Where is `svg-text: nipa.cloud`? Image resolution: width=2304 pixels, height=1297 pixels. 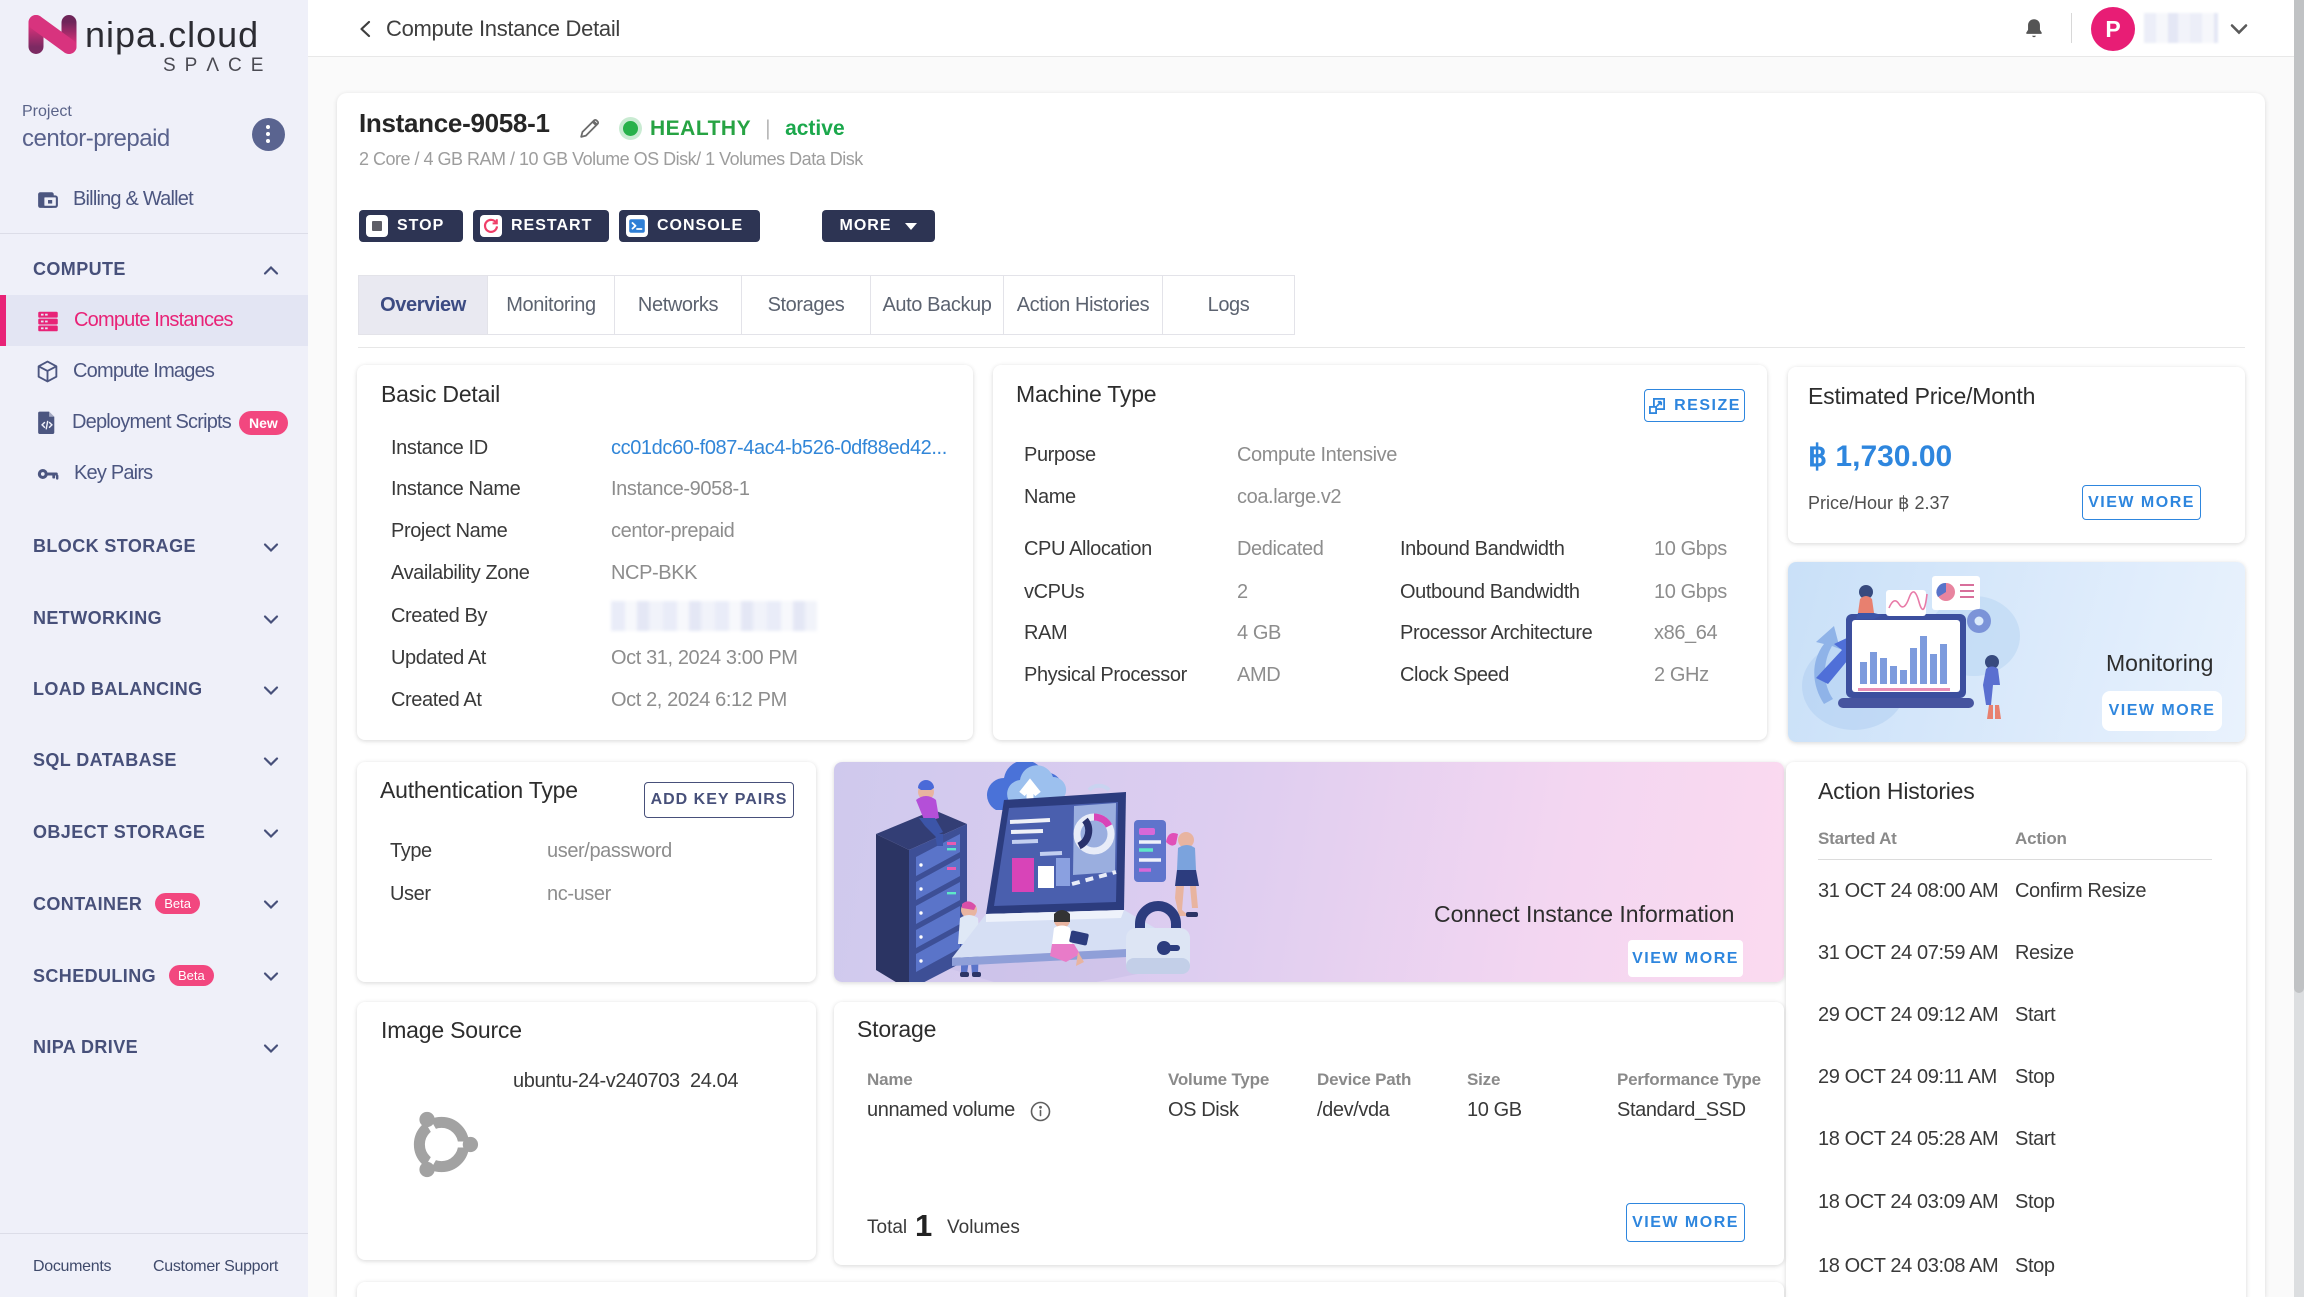
svg-text: nipa.cloud is located at coordinates (172, 34).